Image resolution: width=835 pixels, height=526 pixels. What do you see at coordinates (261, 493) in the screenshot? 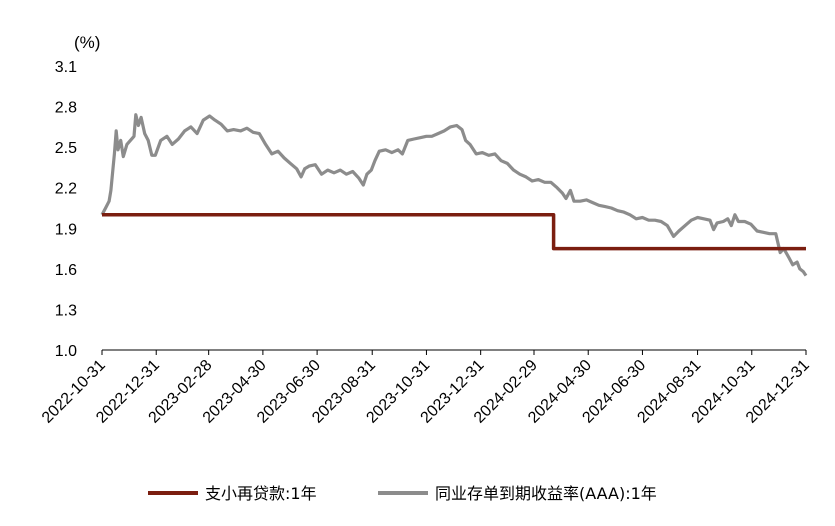
I see `legend-label: 支小再贷款:1年` at bounding box center [261, 493].